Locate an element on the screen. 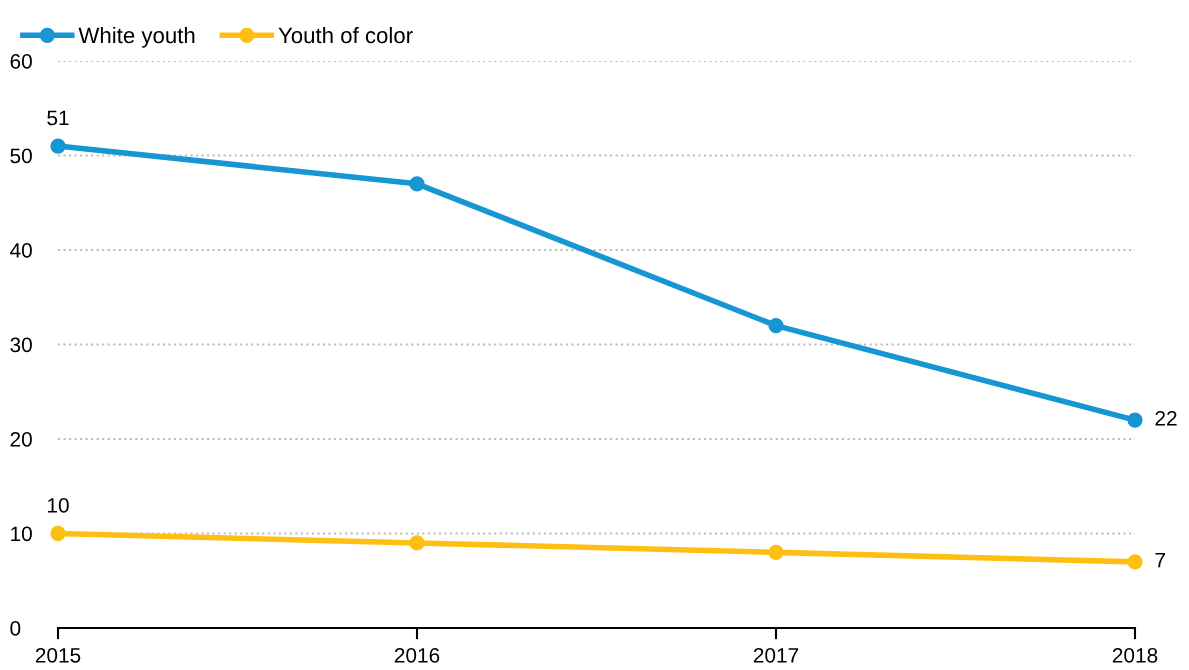 The image size is (1189, 670). x-tick-label: 2018 is located at coordinates (1135, 655).